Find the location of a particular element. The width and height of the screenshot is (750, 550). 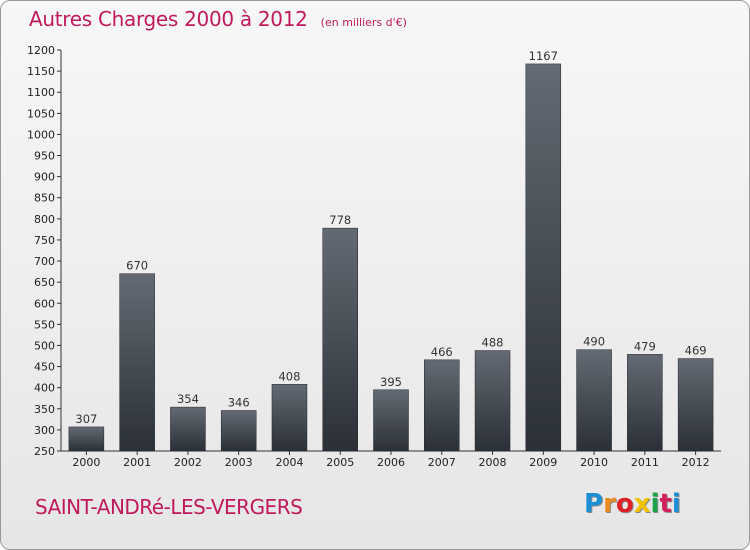

x-tick-label-2005: 2005 is located at coordinates (340, 462).